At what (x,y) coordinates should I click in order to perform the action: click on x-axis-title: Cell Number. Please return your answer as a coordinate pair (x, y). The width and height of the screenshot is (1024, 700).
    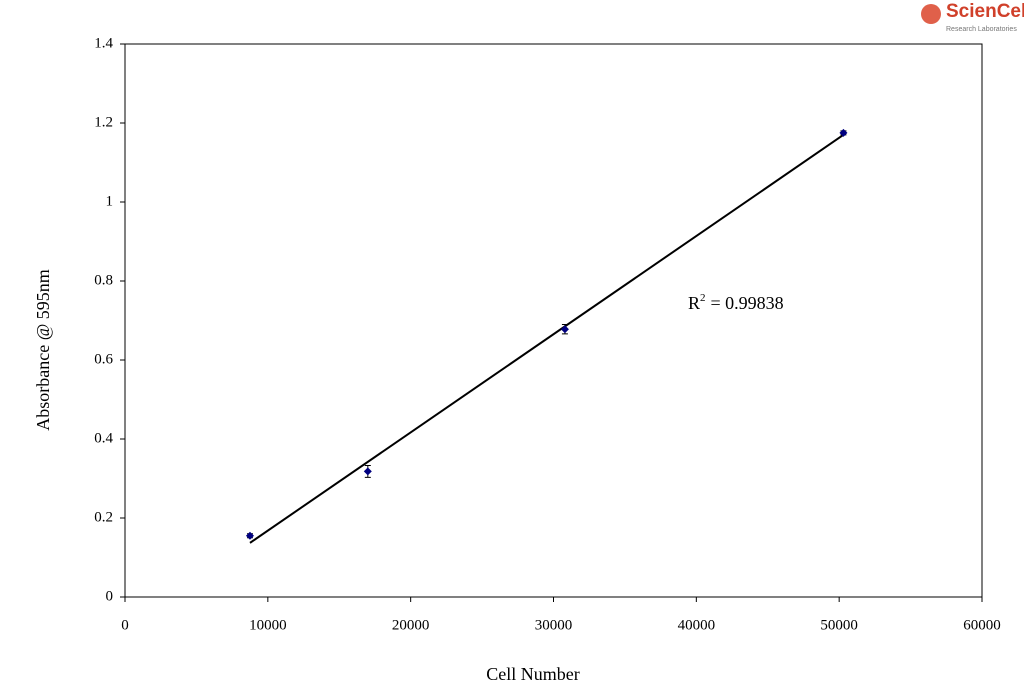
    Looking at the image, I should click on (532, 674).